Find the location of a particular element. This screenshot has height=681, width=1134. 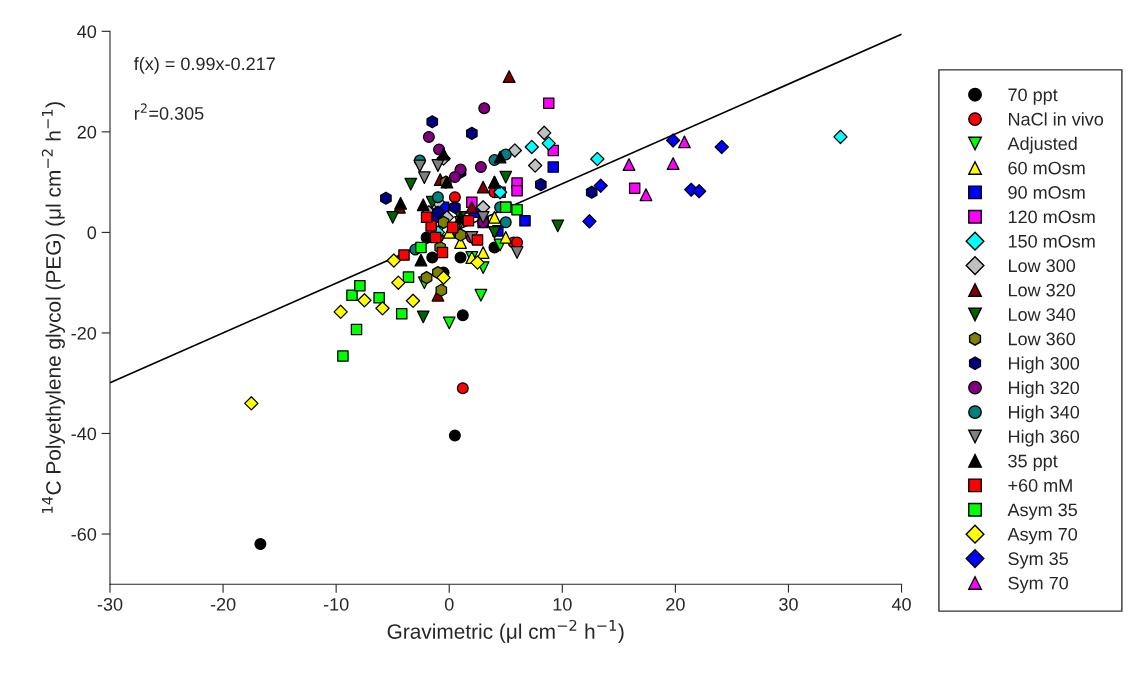

legend-label: High 360 is located at coordinates (1044, 438).